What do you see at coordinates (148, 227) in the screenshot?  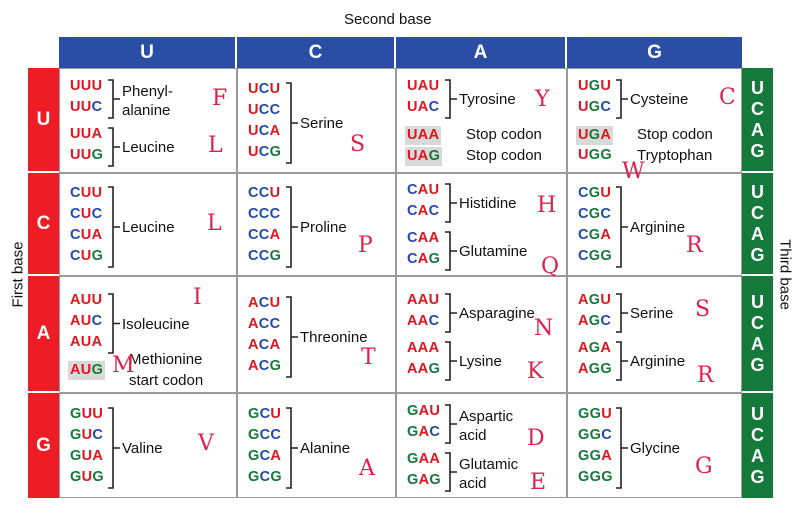 I see `amino-acid-label: Leucine` at bounding box center [148, 227].